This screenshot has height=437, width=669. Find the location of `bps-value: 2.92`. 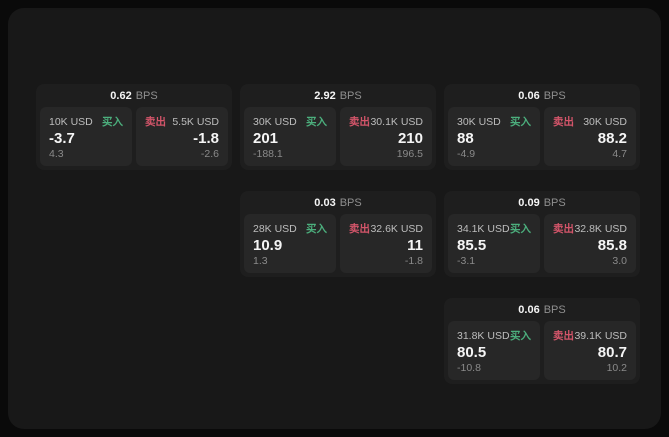

bps-value: 2.92 is located at coordinates (325, 95).